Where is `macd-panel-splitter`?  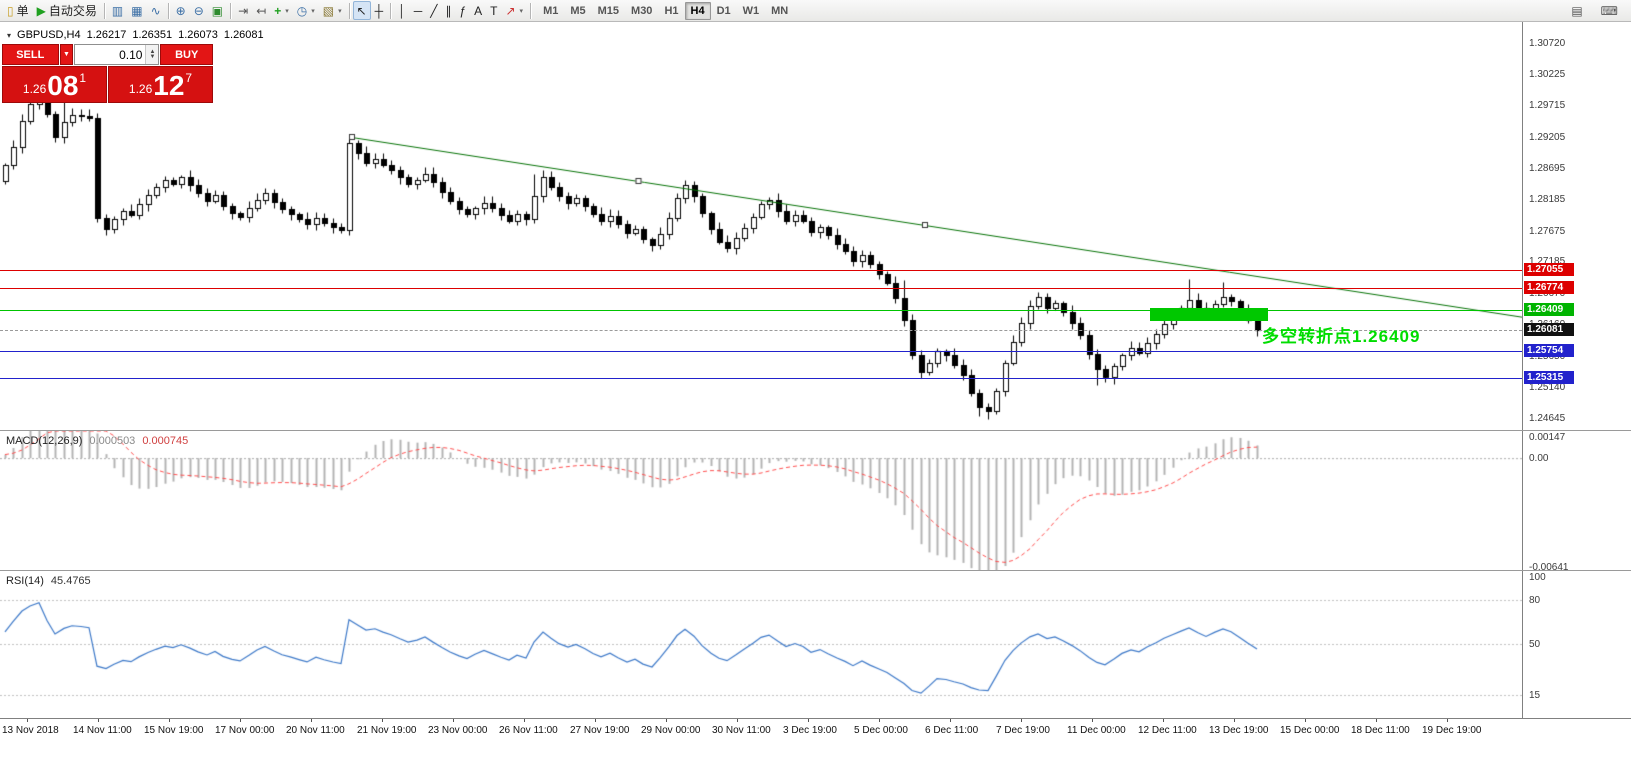
macd-panel-splitter is located at coordinates (815, 430).